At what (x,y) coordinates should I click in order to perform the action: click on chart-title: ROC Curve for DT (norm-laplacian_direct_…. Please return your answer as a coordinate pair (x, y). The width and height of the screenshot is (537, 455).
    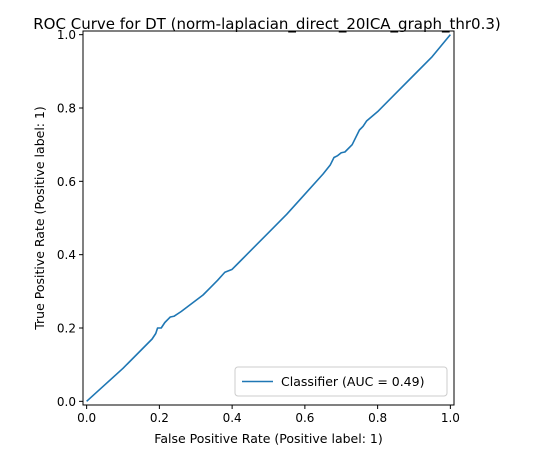
    Looking at the image, I should click on (266, 24).